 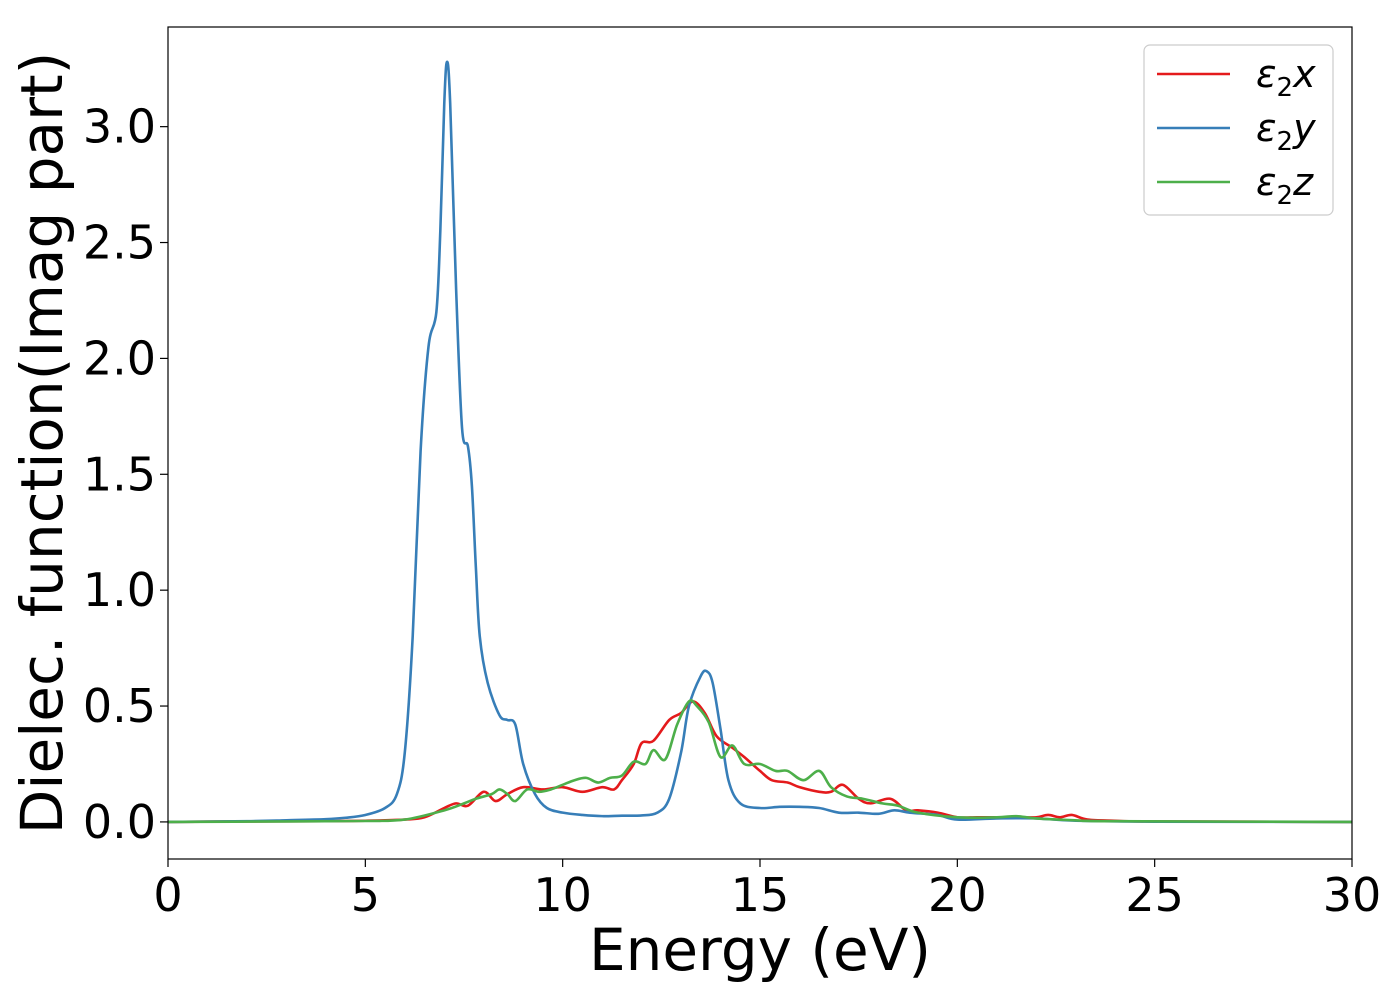 What do you see at coordinates (119, 127) in the screenshot?
I see `y-tick-label: 3.0` at bounding box center [119, 127].